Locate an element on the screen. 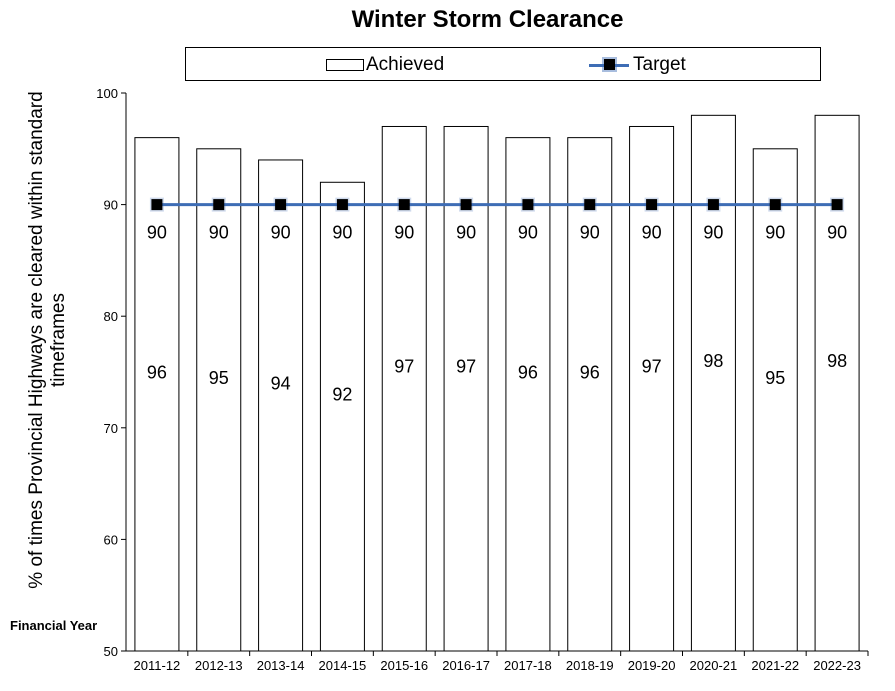  y-tick-label: 60 is located at coordinates (111, 539).